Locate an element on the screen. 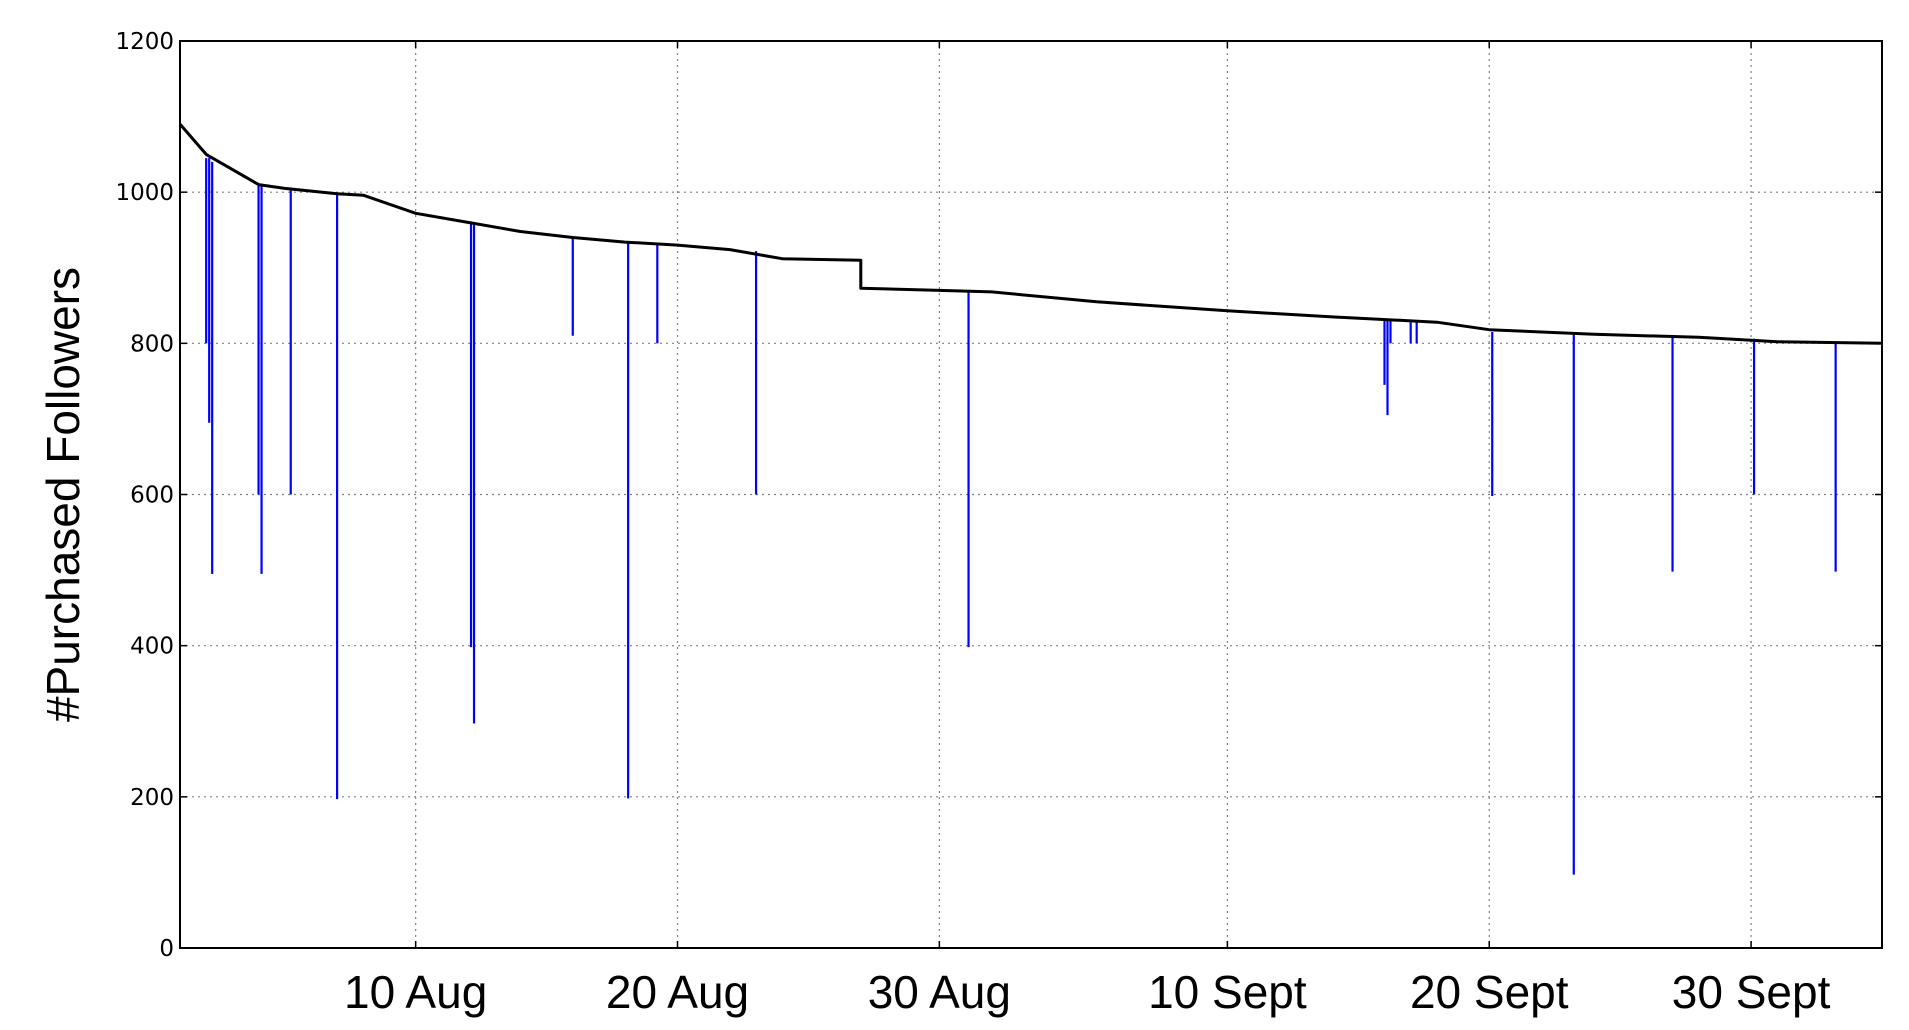 The width and height of the screenshot is (1909, 1030). x-tick-label: 20 Aug is located at coordinates (677, 992).